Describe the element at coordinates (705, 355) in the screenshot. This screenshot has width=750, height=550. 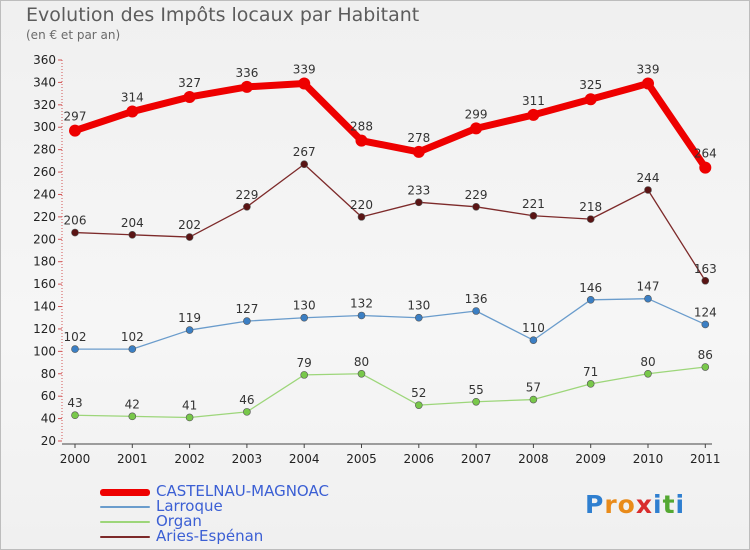
I see `data-label: 86` at that location.